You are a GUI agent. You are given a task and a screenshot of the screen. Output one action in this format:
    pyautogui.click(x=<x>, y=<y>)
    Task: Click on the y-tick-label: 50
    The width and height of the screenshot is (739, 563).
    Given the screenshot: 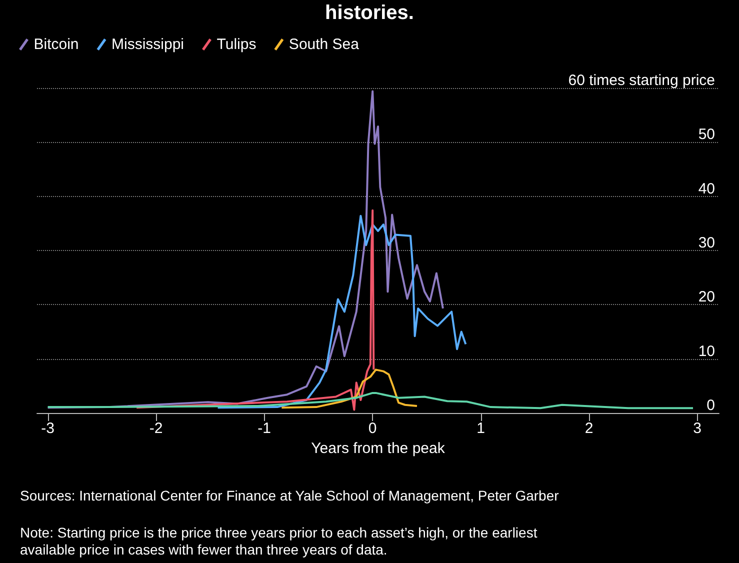 What is the action you would take?
    pyautogui.click(x=706, y=135)
    